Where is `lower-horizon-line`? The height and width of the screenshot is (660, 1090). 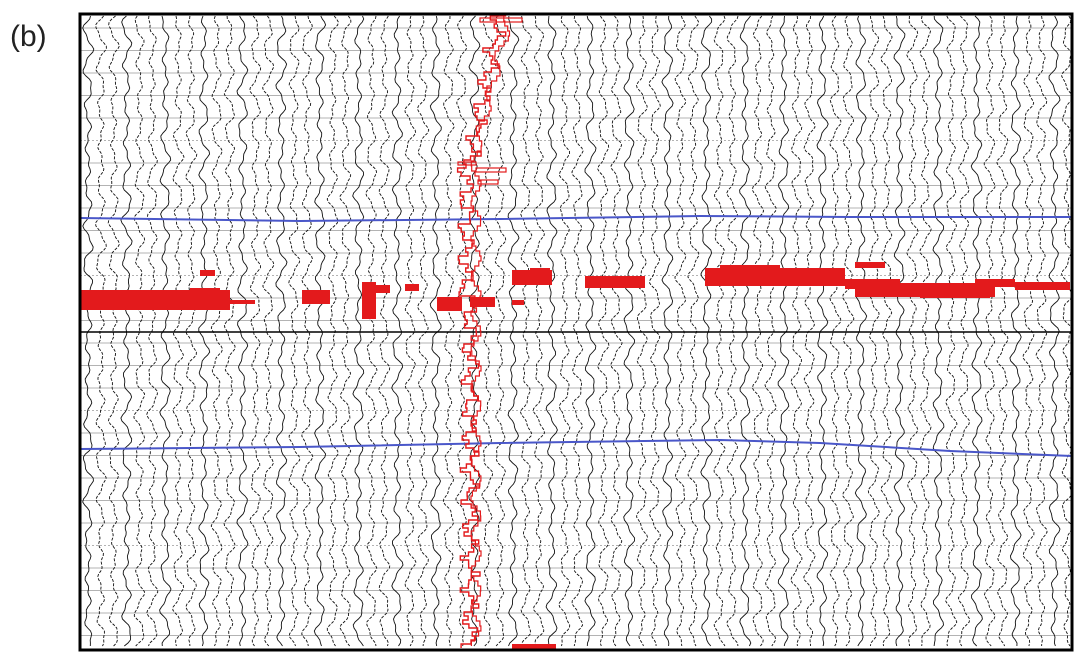
lower-horizon-line is located at coordinates (576, 447).